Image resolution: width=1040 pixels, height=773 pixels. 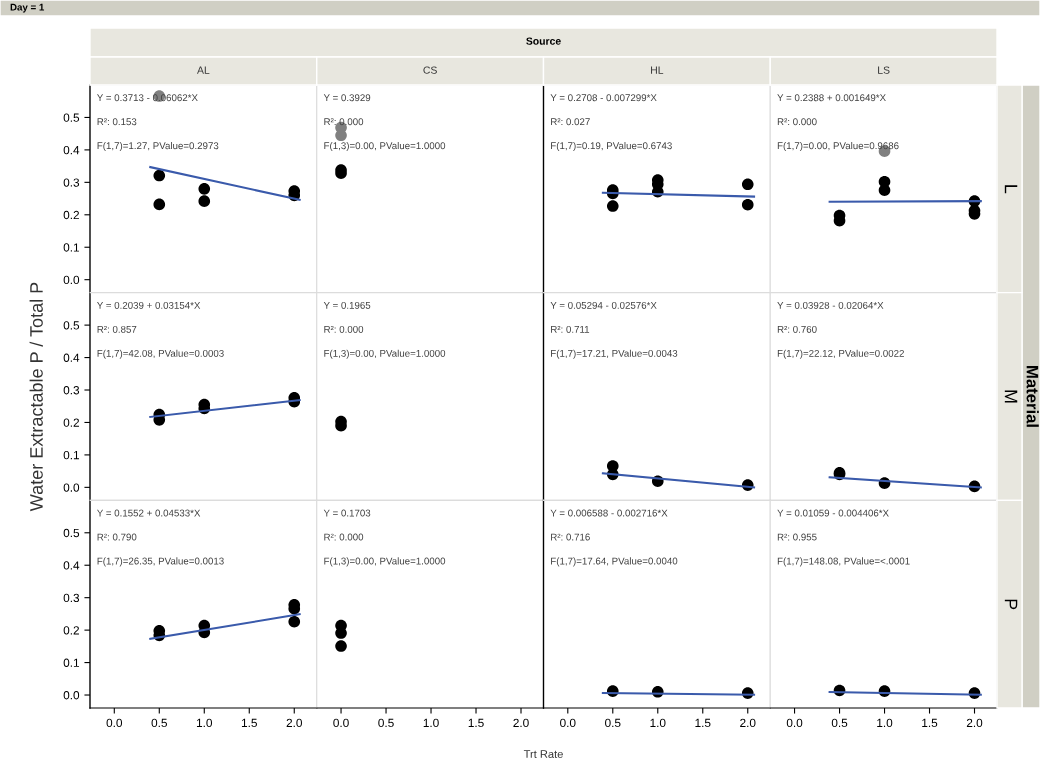 What do you see at coordinates (603, 305) in the screenshot?
I see `annotation: Y = 0.05294 - 0.02576*X` at bounding box center [603, 305].